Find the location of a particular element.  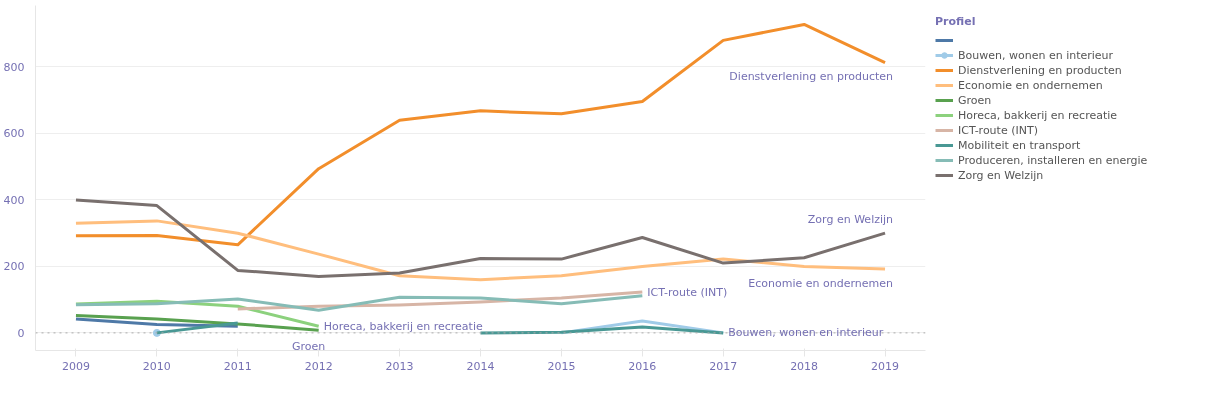

legend-label: Economie en ondernemen is located at coordinates (1030, 85).